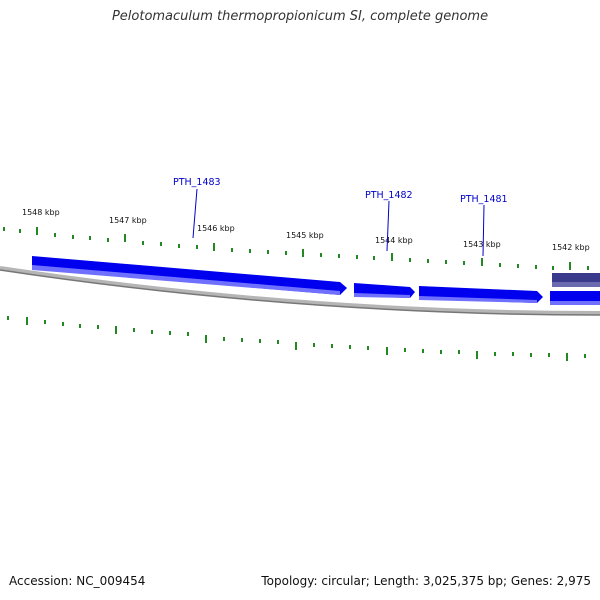  Describe the element at coordinates (575, 303) in the screenshot. I see `gene-next-arrow-shade` at that location.